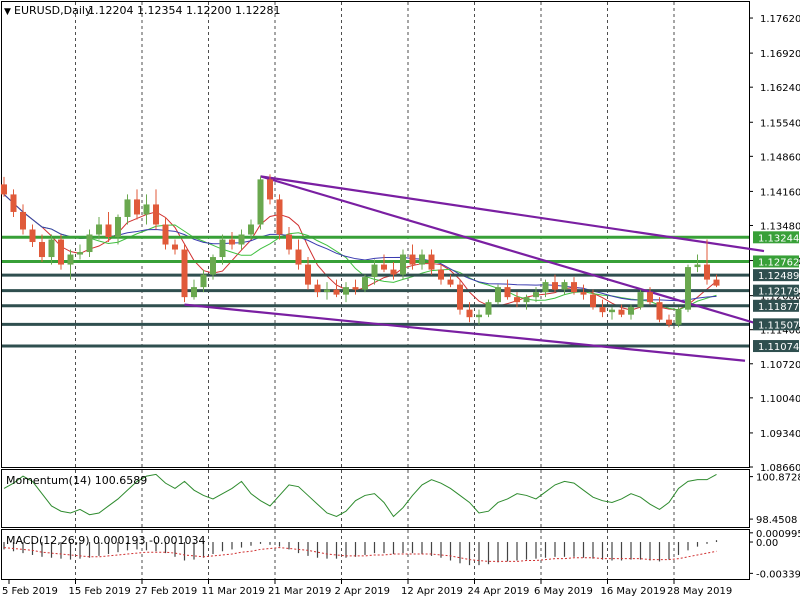  I want to click on price-tick-label: 1.12080, so click(780, 297).